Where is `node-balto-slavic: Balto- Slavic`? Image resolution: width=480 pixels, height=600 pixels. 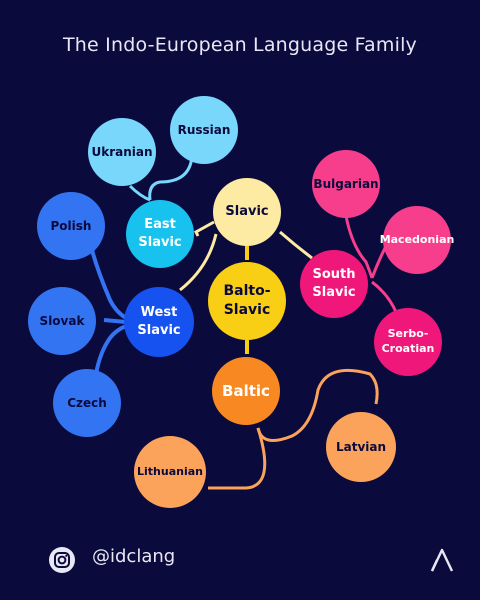 node-balto-slavic: Balto- Slavic is located at coordinates (247, 301).